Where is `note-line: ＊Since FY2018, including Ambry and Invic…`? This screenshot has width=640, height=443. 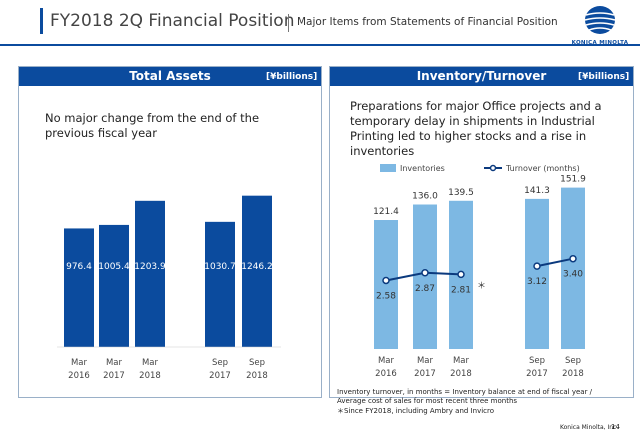 note-line: ＊Since FY2018, including Ambry and Invic… is located at coordinates (416, 411).